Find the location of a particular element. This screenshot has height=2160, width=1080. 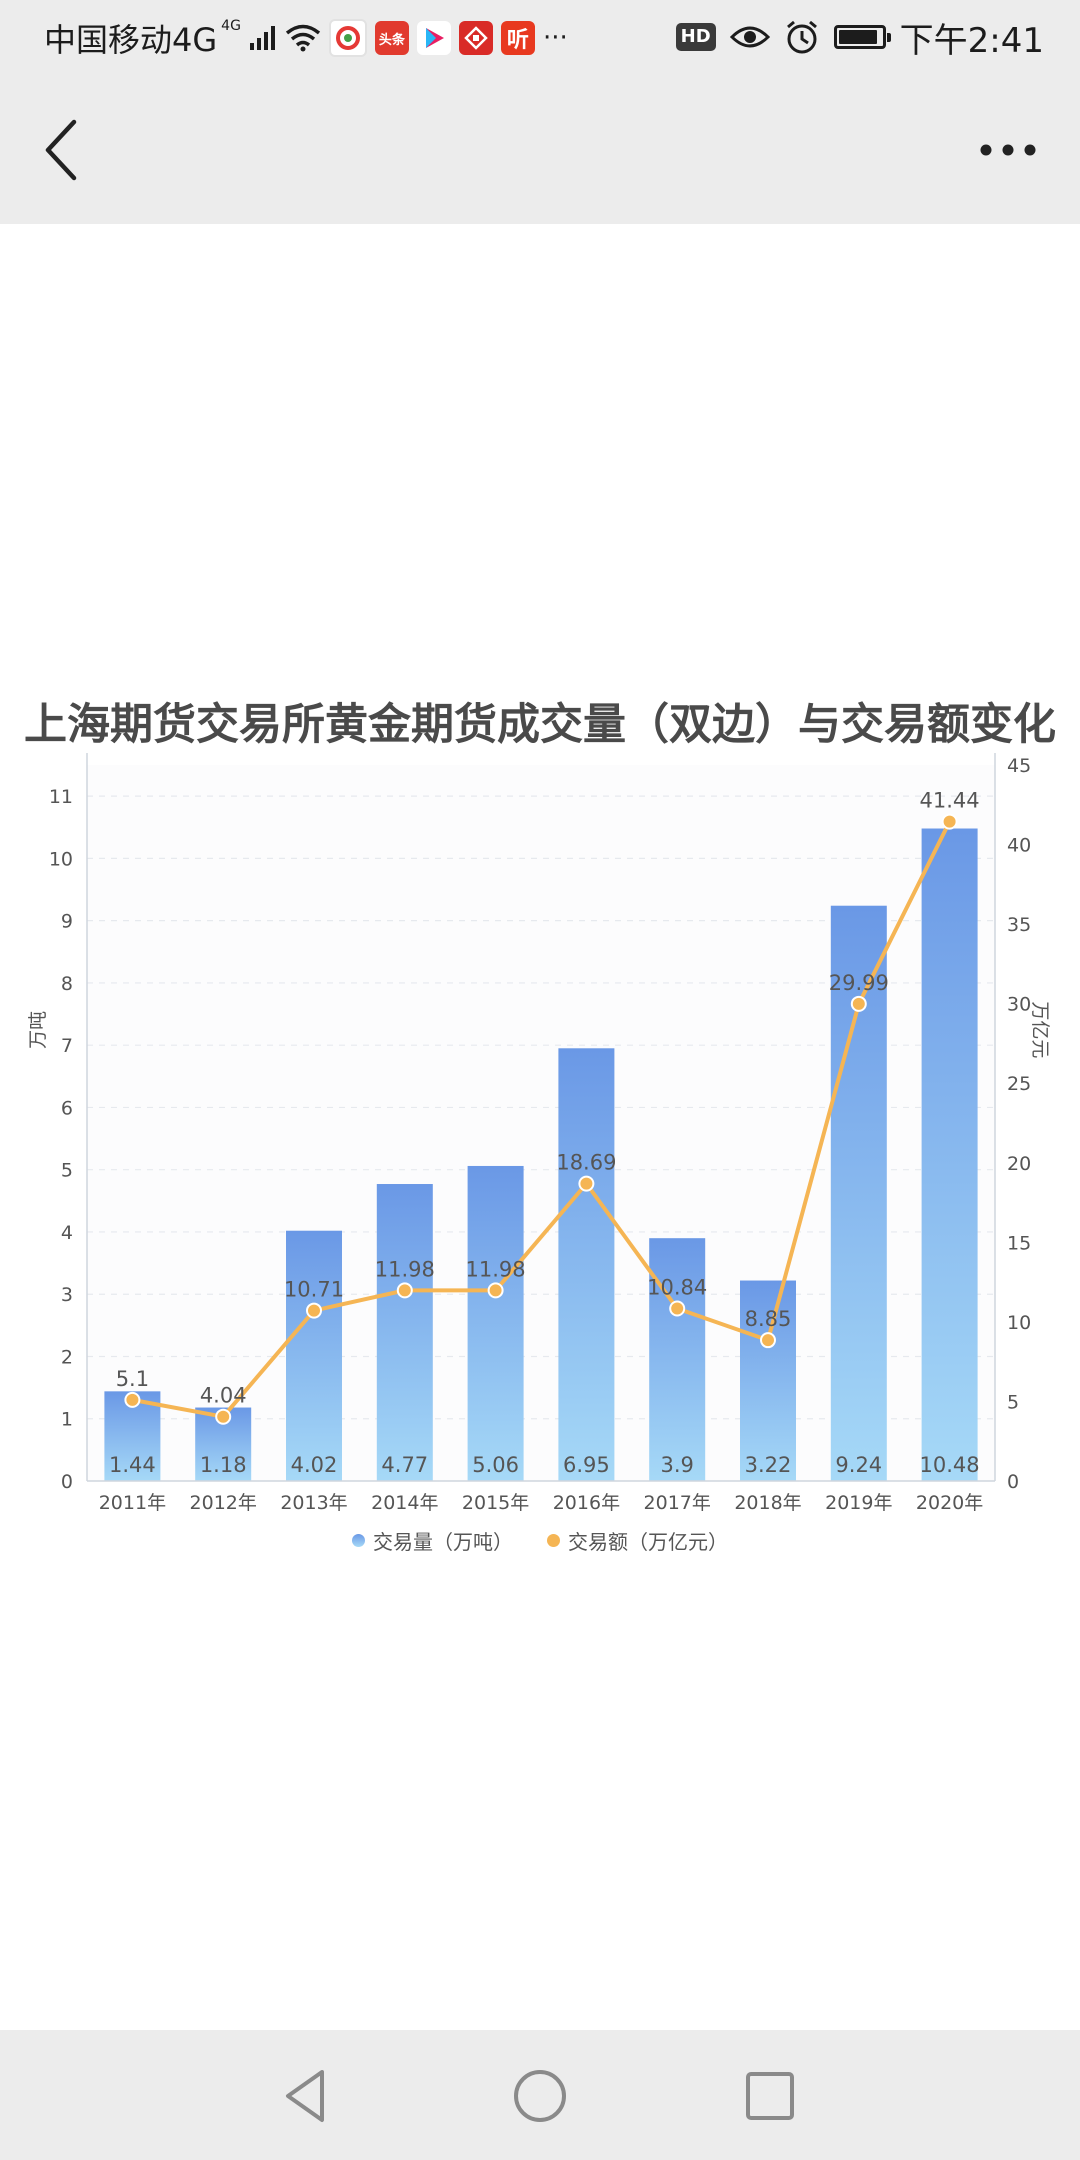

status-right: HD 下午2:41 is located at coordinates (859, 37).